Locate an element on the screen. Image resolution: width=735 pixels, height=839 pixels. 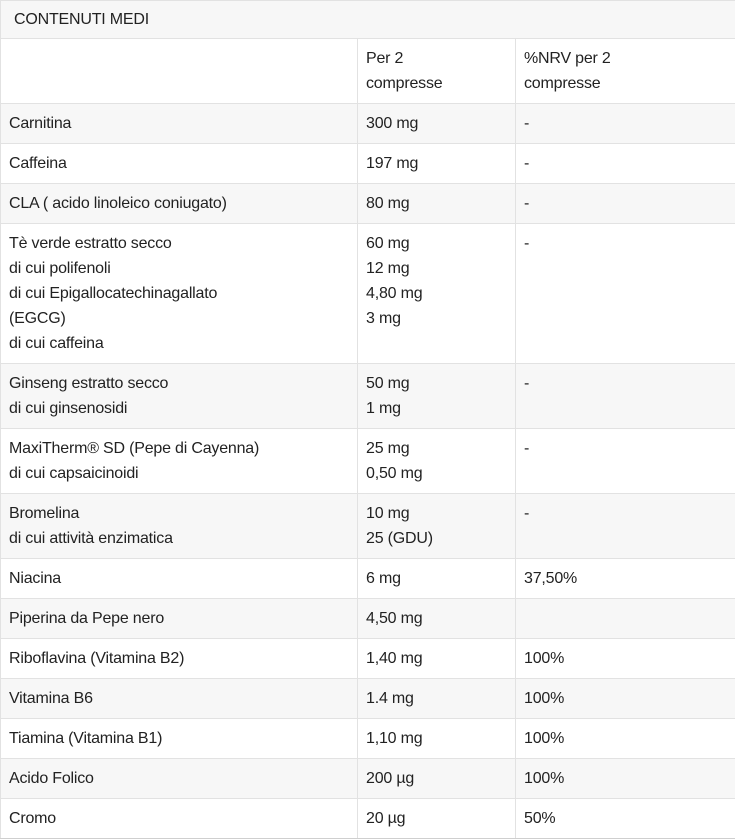
ingredient-name-cell: Carnitina is located at coordinates (179, 124).